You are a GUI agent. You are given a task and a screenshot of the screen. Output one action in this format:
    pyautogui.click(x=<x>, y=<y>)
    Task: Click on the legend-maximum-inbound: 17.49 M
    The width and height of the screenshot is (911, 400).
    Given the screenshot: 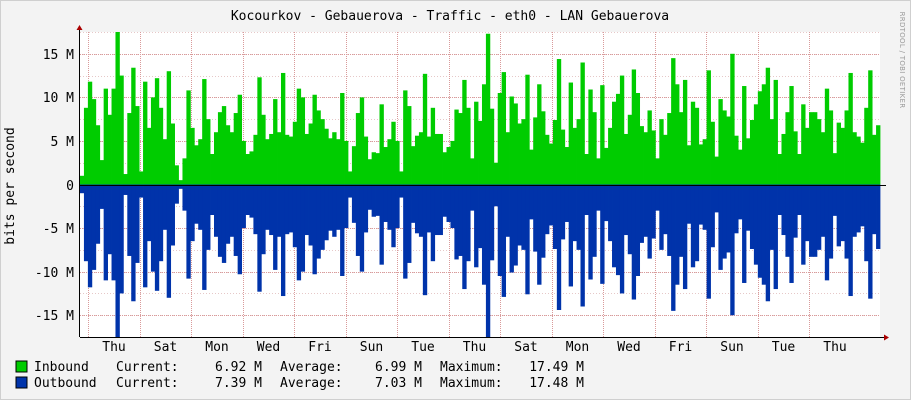 What is the action you would take?
    pyautogui.click(x=556, y=367)
    